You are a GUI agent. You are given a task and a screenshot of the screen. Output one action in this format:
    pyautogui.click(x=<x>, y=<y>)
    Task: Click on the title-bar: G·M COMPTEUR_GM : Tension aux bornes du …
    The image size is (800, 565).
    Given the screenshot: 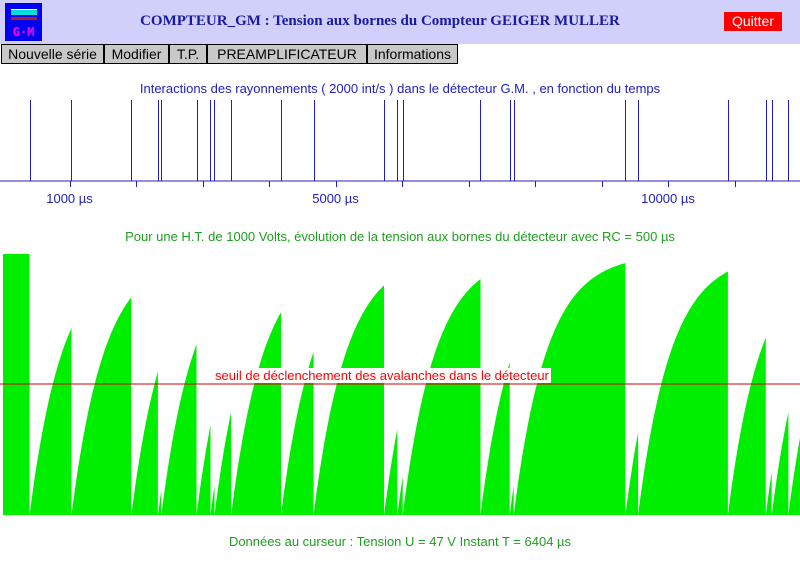 What is the action you would take?
    pyautogui.click(x=400, y=22)
    